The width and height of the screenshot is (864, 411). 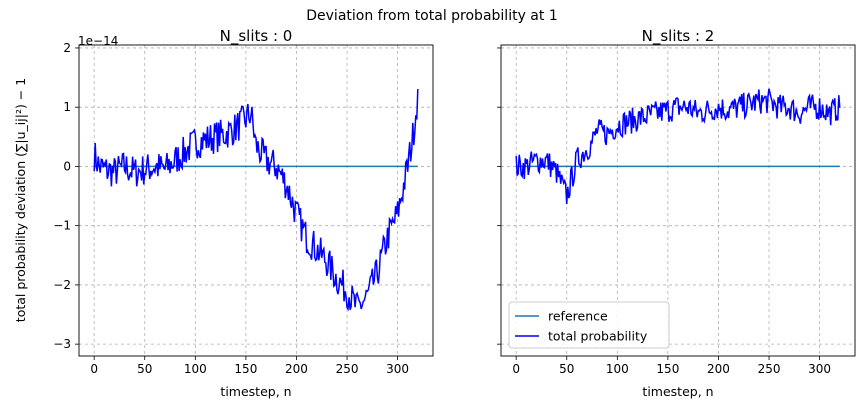 I want to click on left-x-axis-label: timestep, n, so click(x=256, y=391).